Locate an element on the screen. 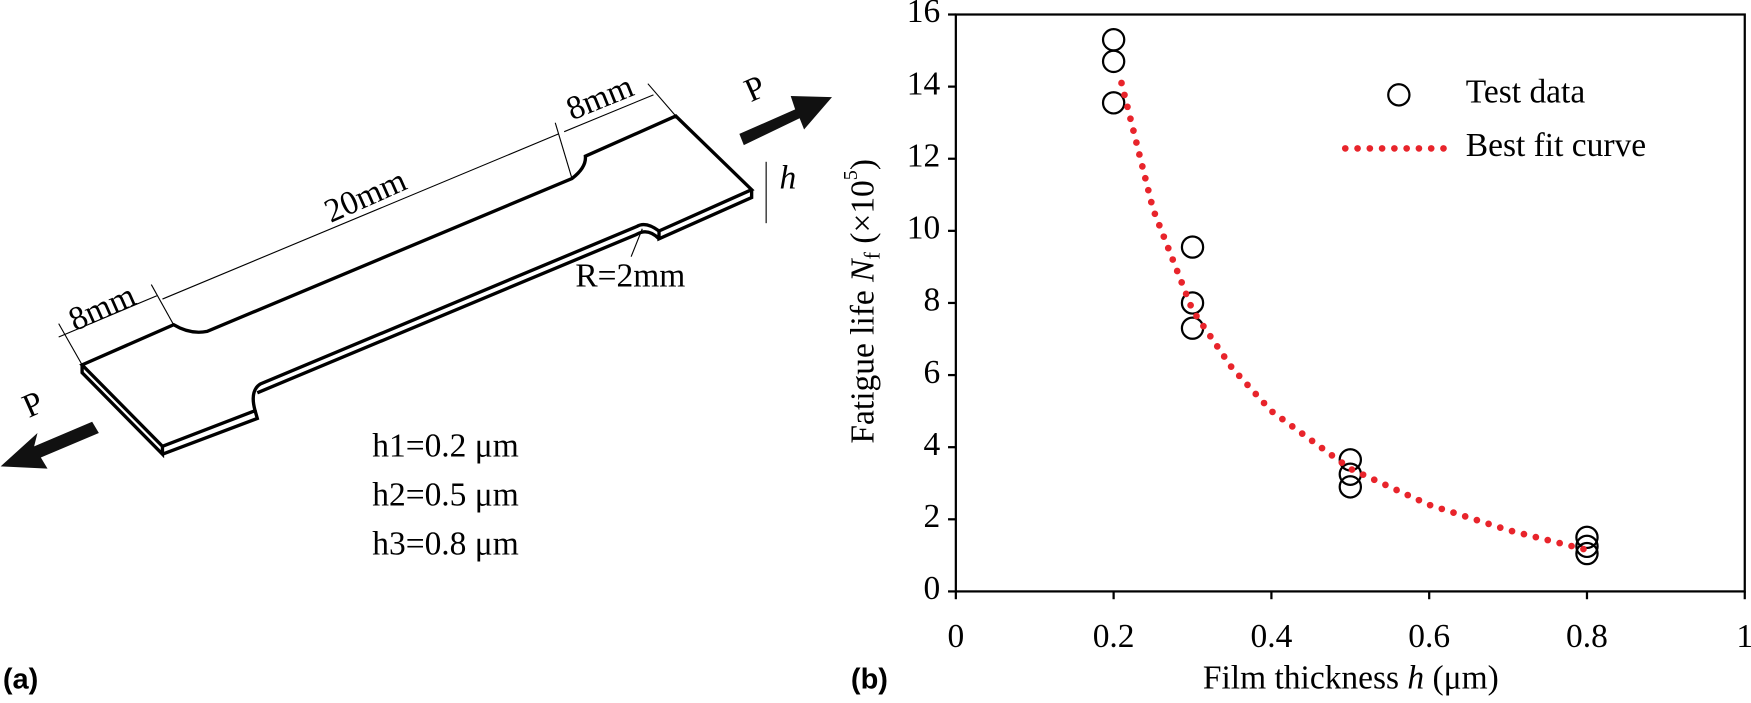 This screenshot has width=1751, height=703. label-exponent: 5 is located at coordinates (851, 175).